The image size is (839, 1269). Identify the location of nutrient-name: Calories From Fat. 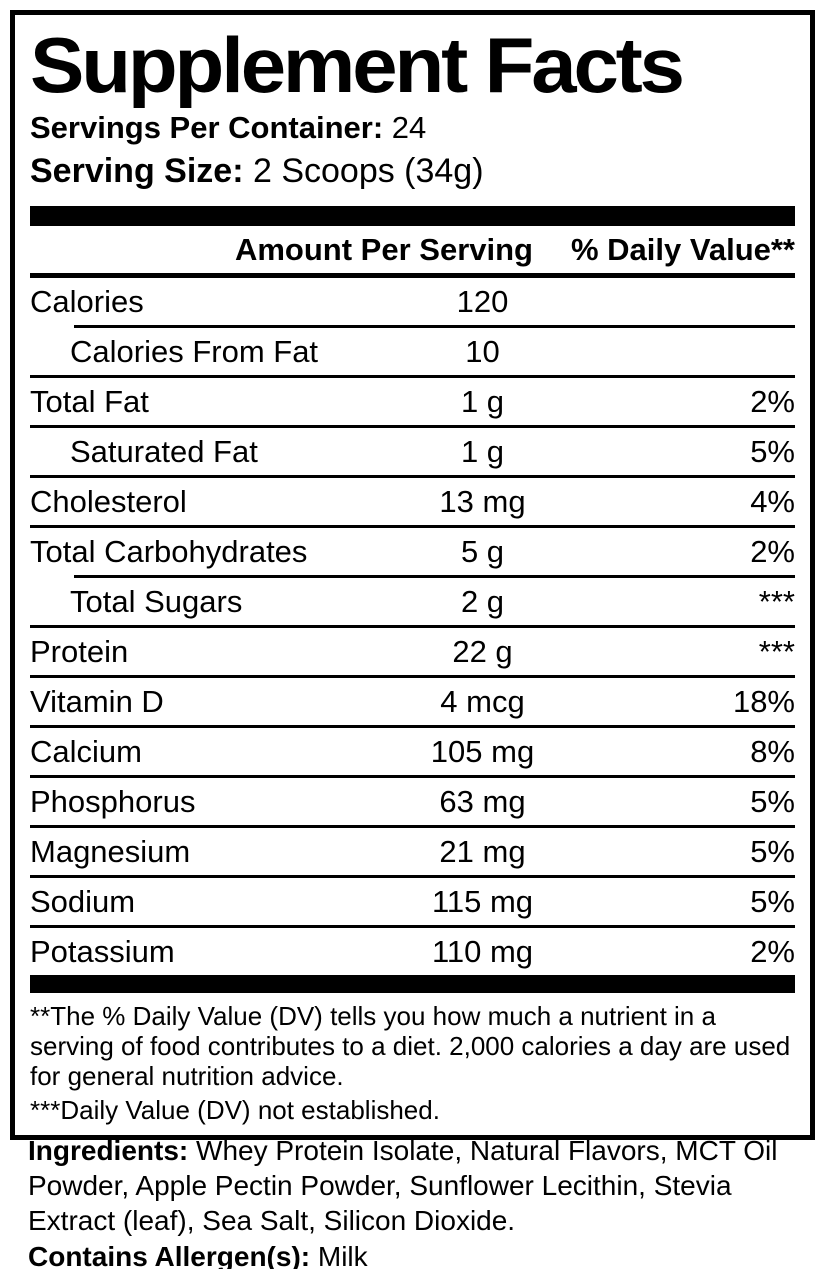
(194, 351).